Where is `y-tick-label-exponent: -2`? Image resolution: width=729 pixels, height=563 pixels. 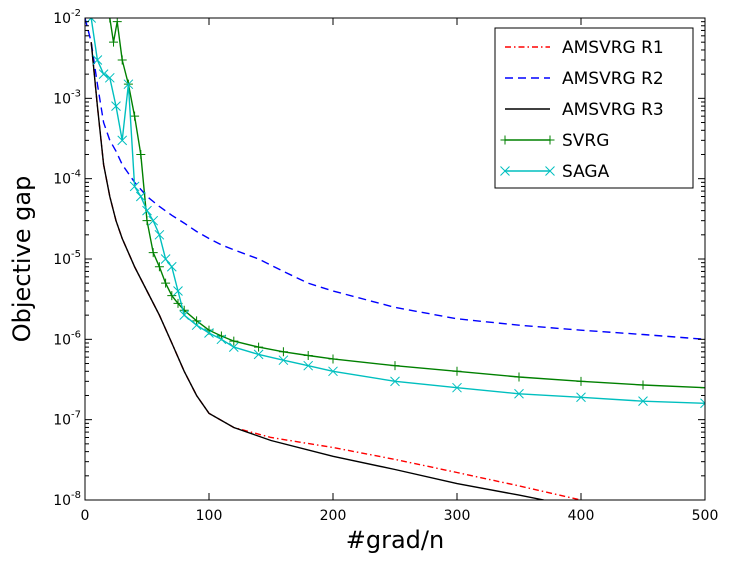 y-tick-label-exponent: -2 is located at coordinates (76, 13).